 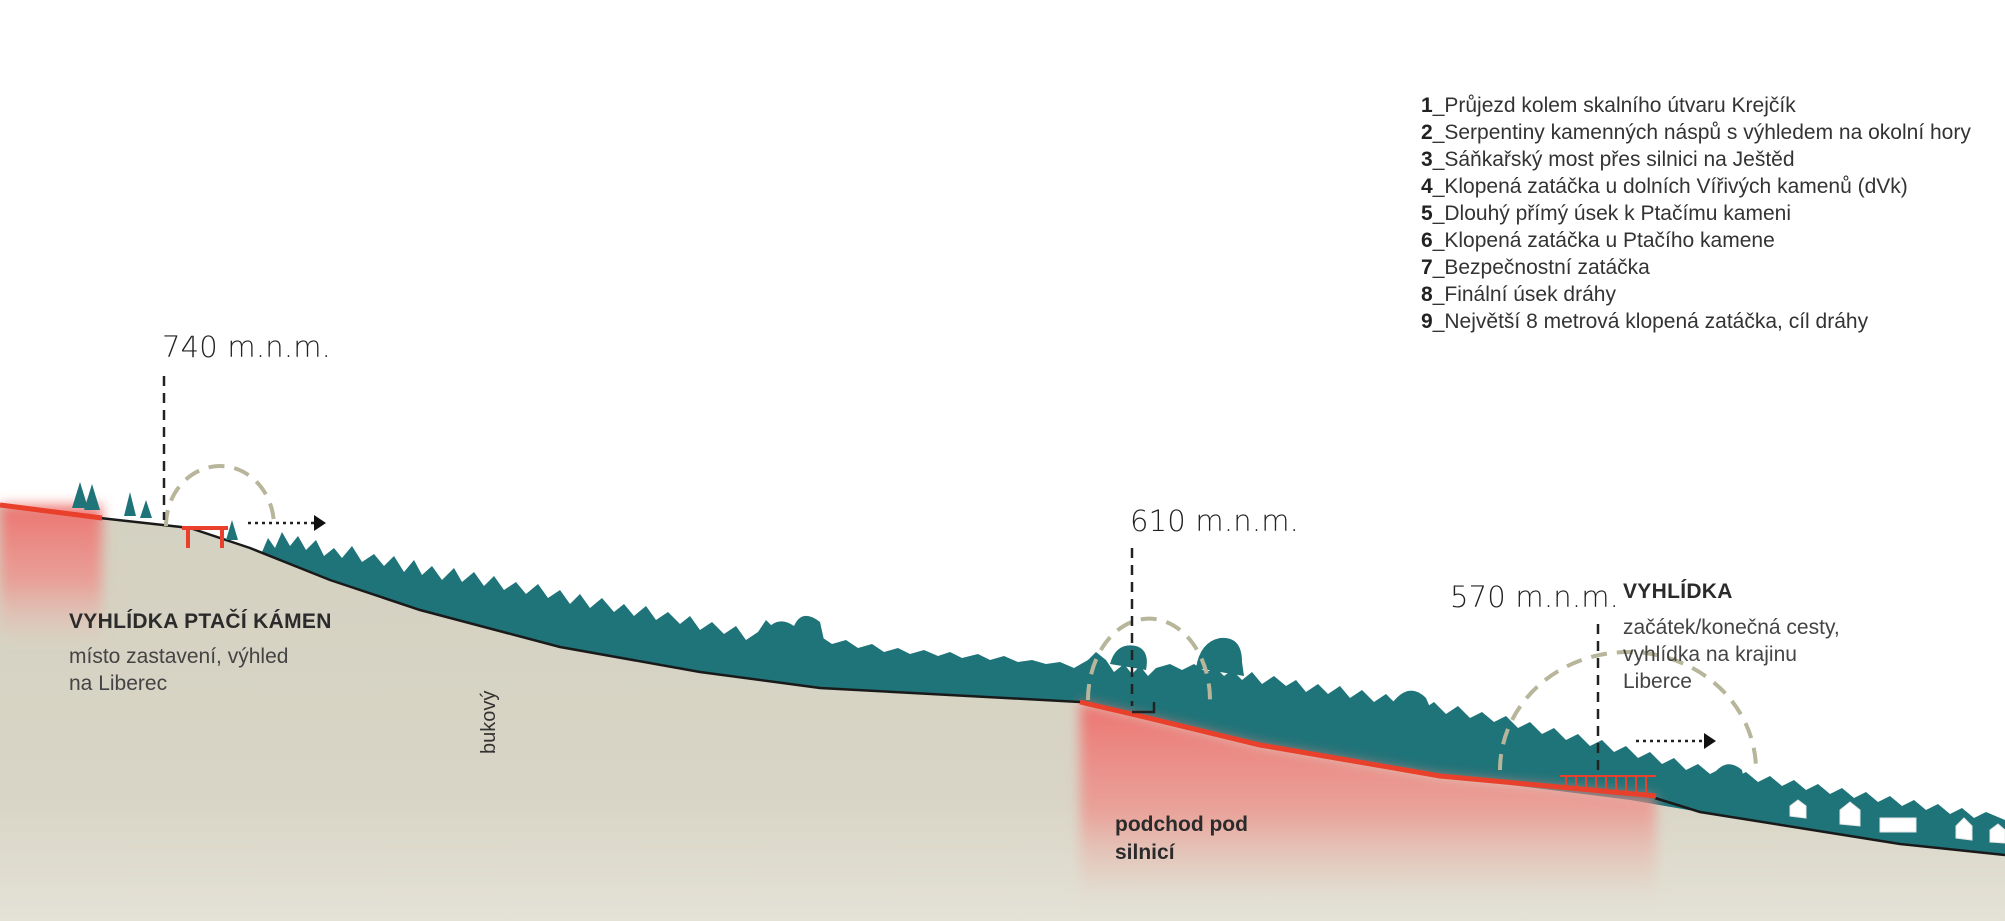 What do you see at coordinates (1606, 213) in the screenshot?
I see `legend-item: 5_Dlouhý přímý úsek k Ptačímu kameni` at bounding box center [1606, 213].